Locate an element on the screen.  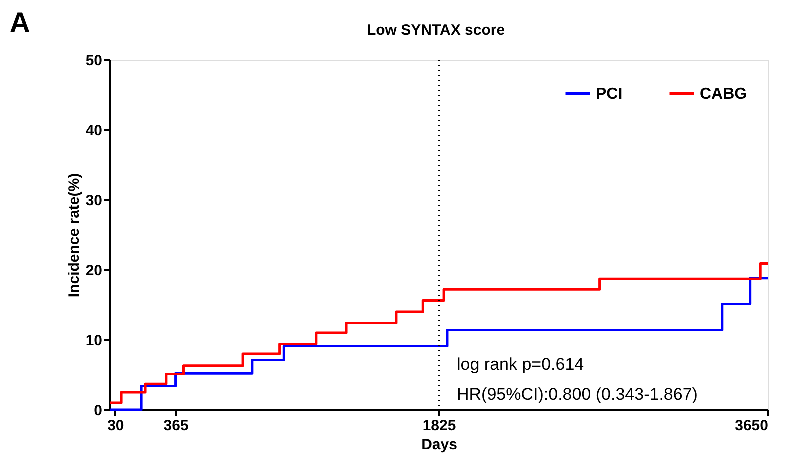
annotation: log rank p=0.614 is located at coordinates (520, 364).